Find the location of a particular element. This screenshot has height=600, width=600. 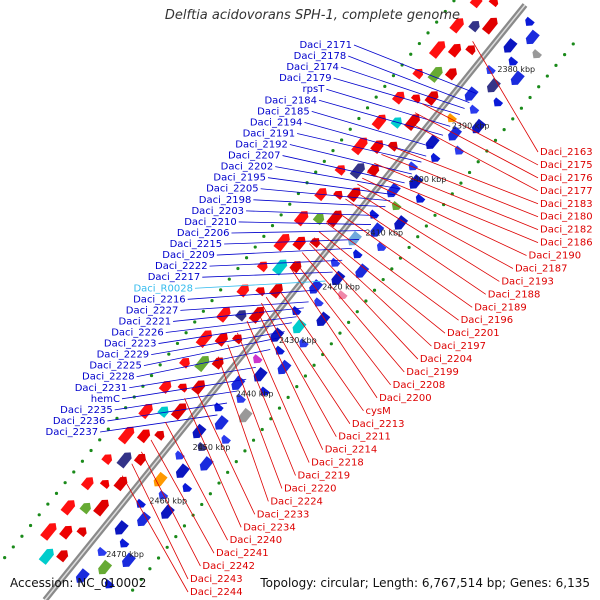

gene-label: Daci_2182 is located at coordinates (566, 230).